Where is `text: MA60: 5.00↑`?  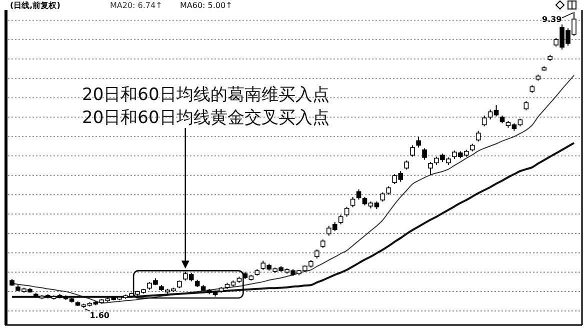 text: MA60: 5.00↑ is located at coordinates (206, 5).